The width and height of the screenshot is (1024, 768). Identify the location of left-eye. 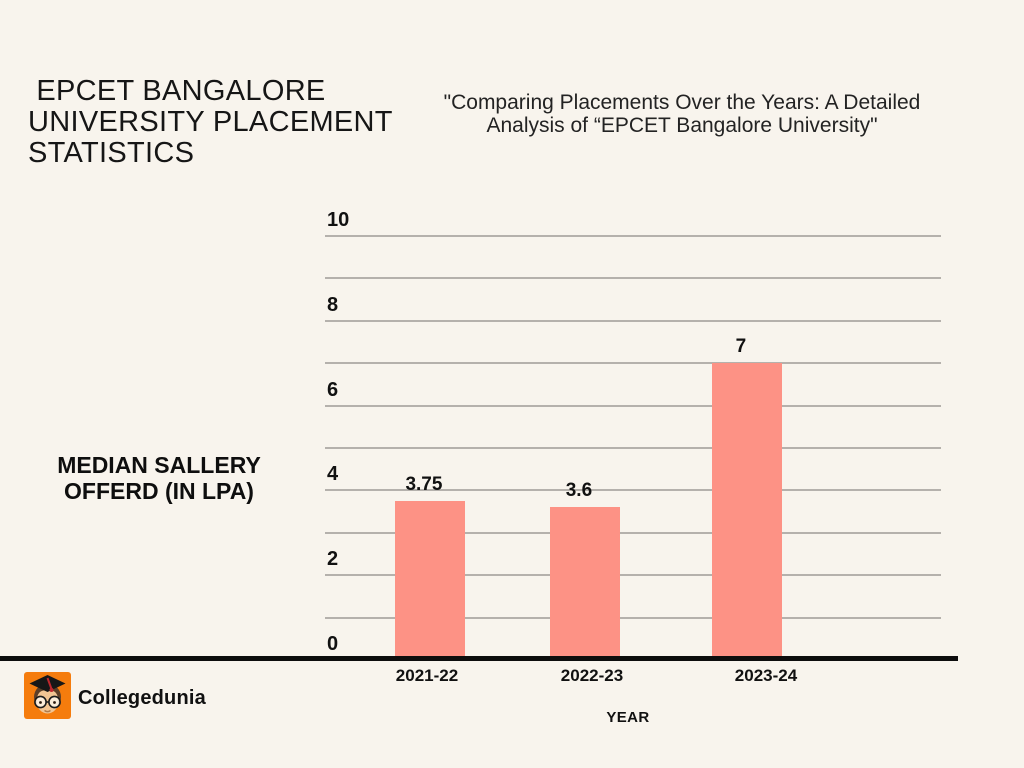
(40, 702).